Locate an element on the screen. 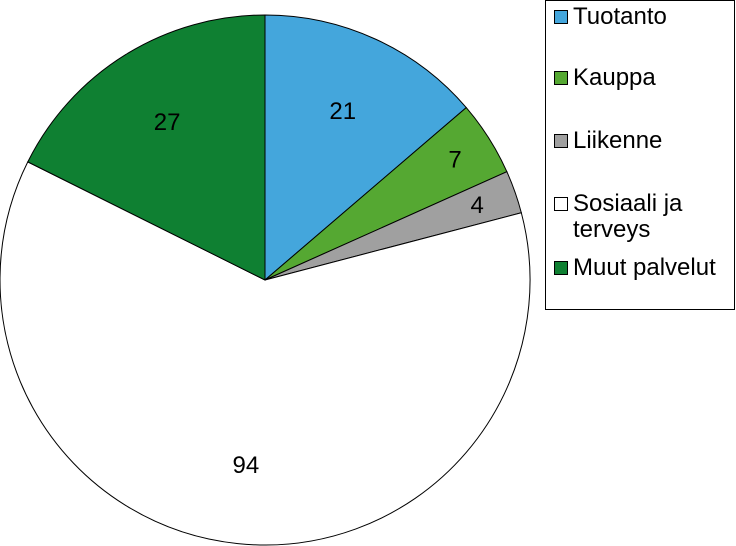 This screenshot has height=546, width=736. legend-item-sosiaali-ja-terveys: Sosiaali ja terveys is located at coordinates (643, 217).